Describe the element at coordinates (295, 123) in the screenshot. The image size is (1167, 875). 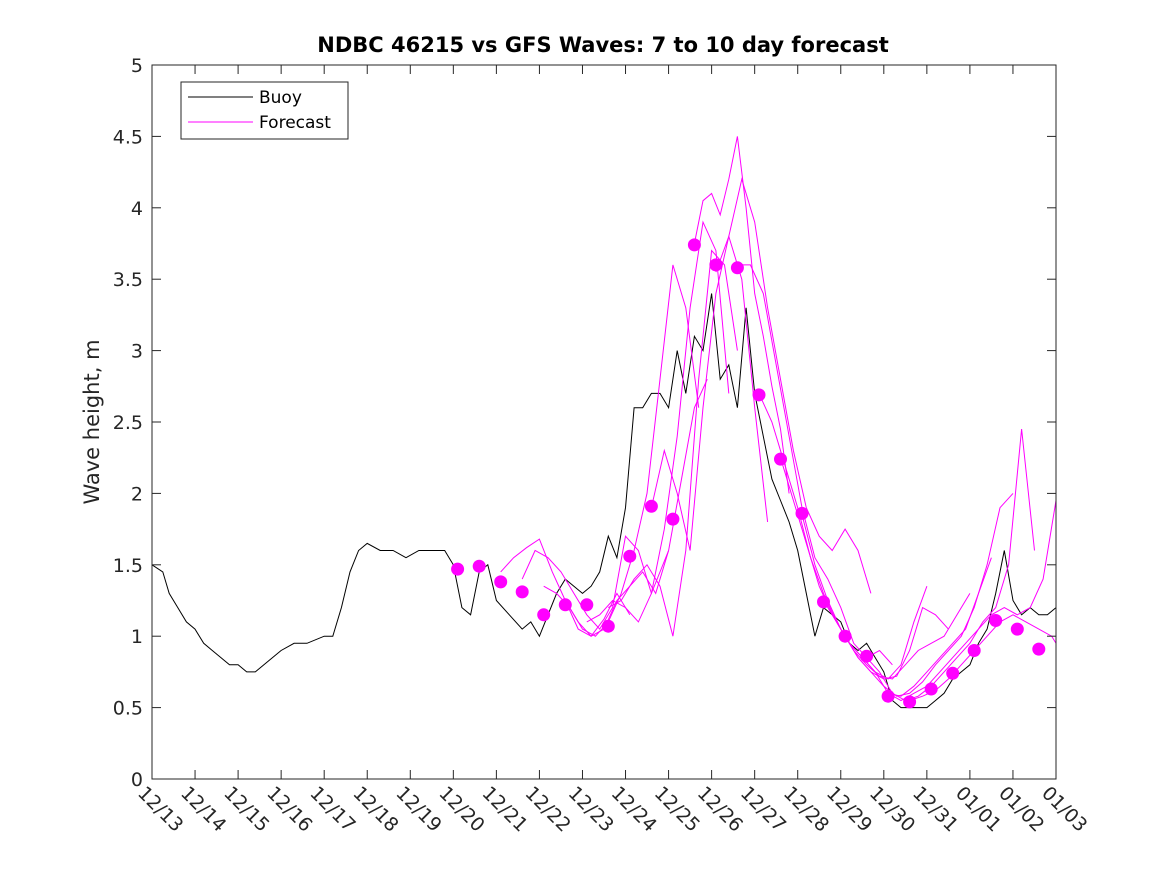
I see `legend-forecast-label: Forecast` at that location.